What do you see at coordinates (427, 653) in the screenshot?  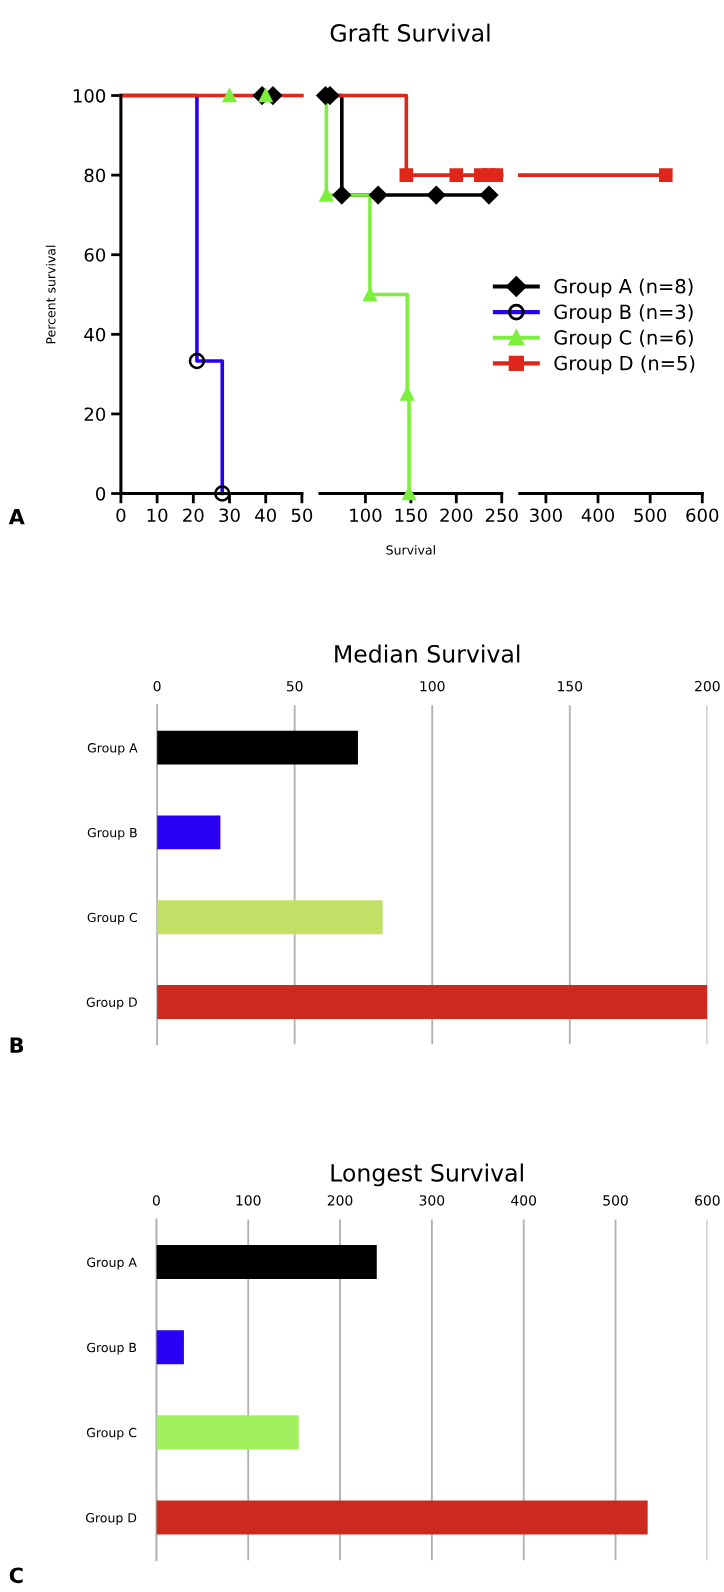 I see `chart-title: Median Survival` at bounding box center [427, 653].